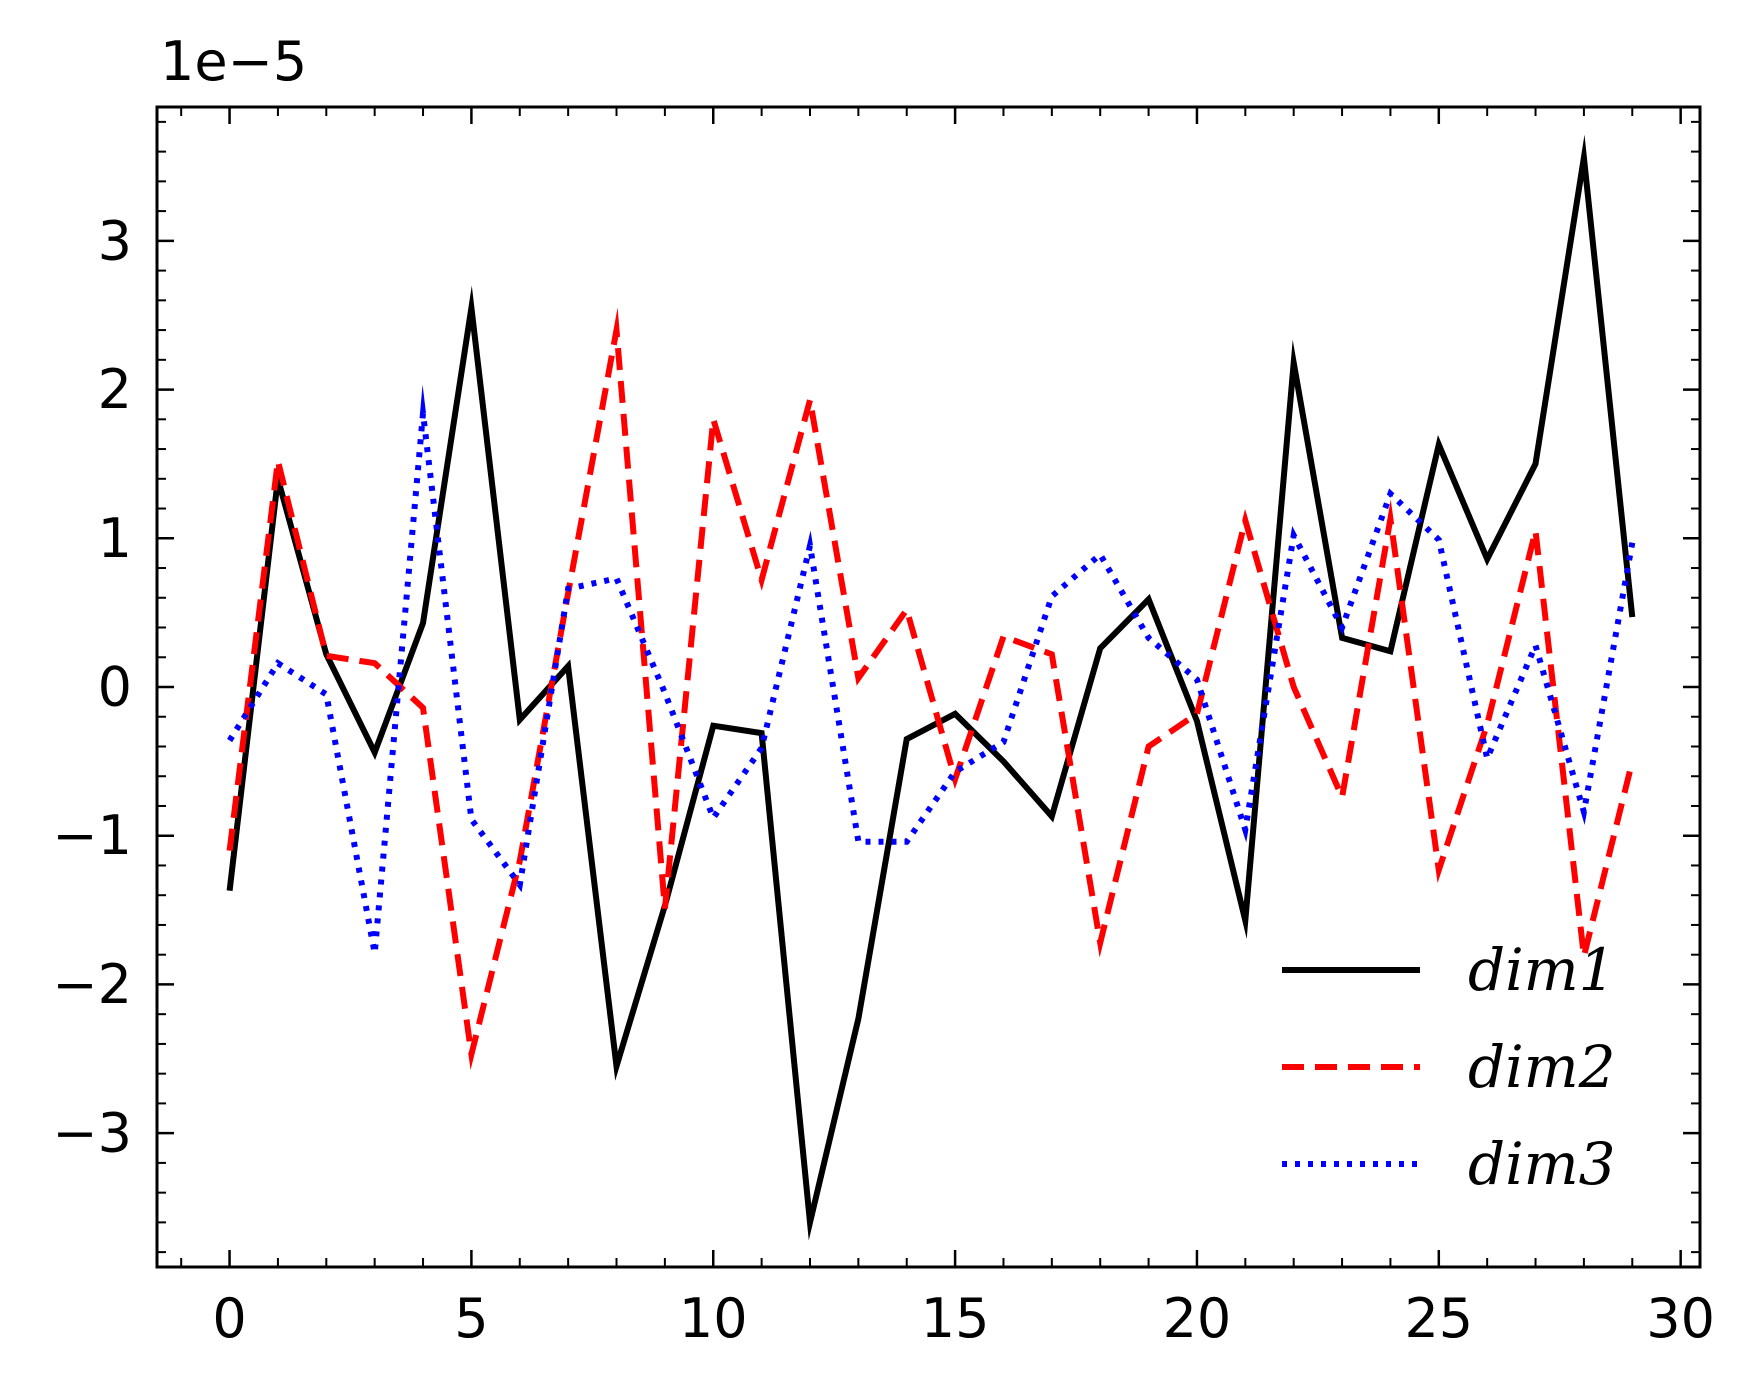 This screenshot has width=1742, height=1387. What do you see at coordinates (115, 538) in the screenshot?
I see `y-tick-label: 1` at bounding box center [115, 538].